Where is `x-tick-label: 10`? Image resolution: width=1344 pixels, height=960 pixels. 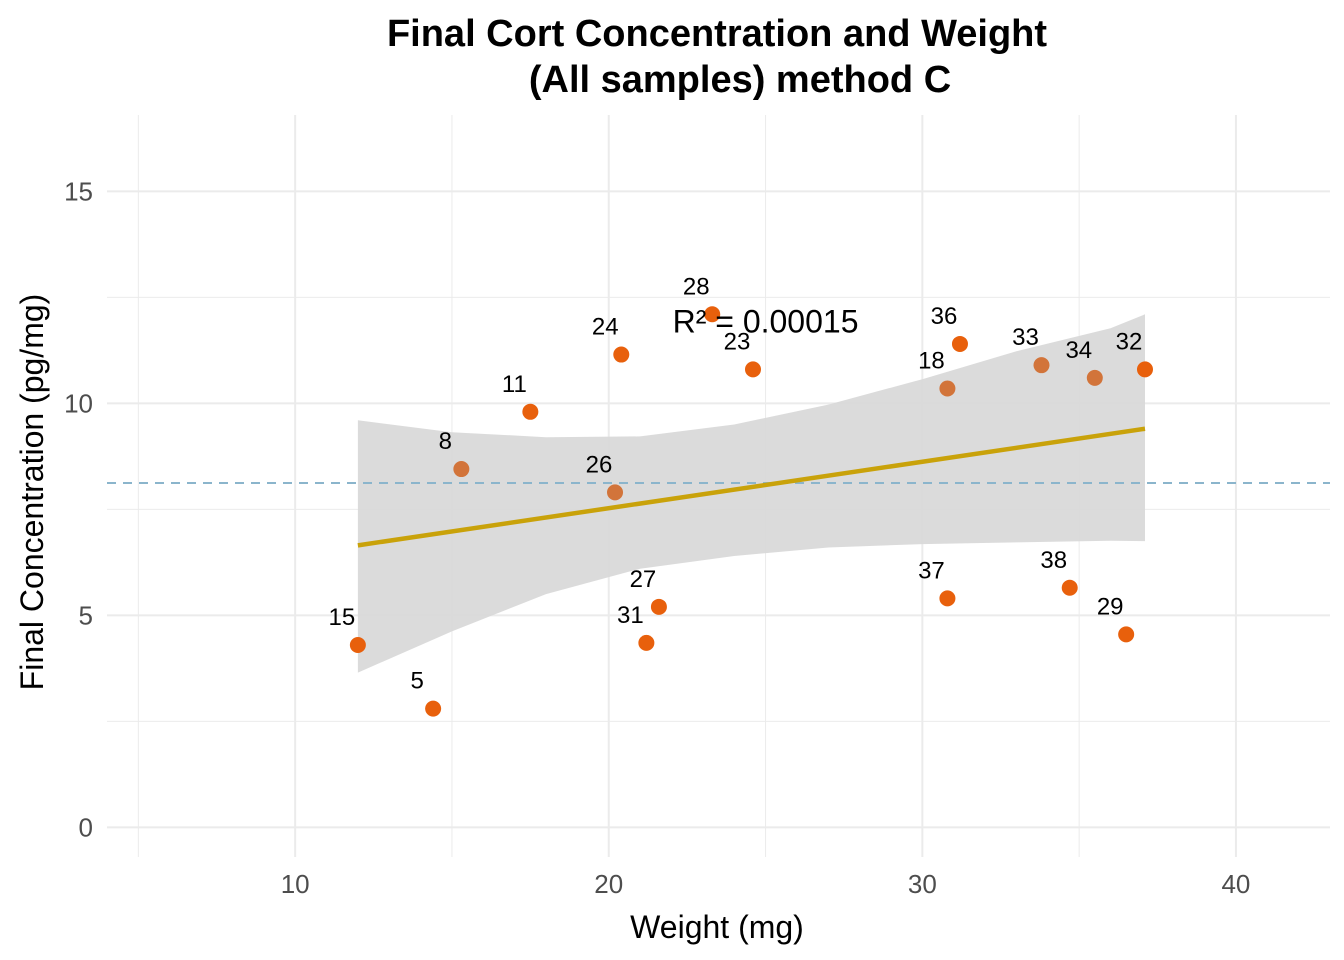
x-tick-label: 10 is located at coordinates (295, 884).